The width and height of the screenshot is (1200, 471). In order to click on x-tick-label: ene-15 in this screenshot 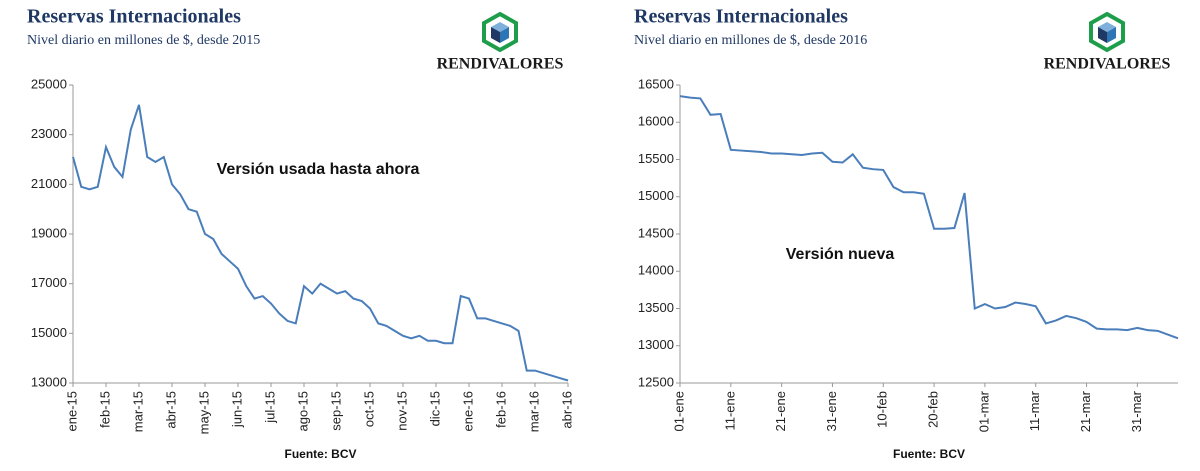, I will do `click(71, 411)`.